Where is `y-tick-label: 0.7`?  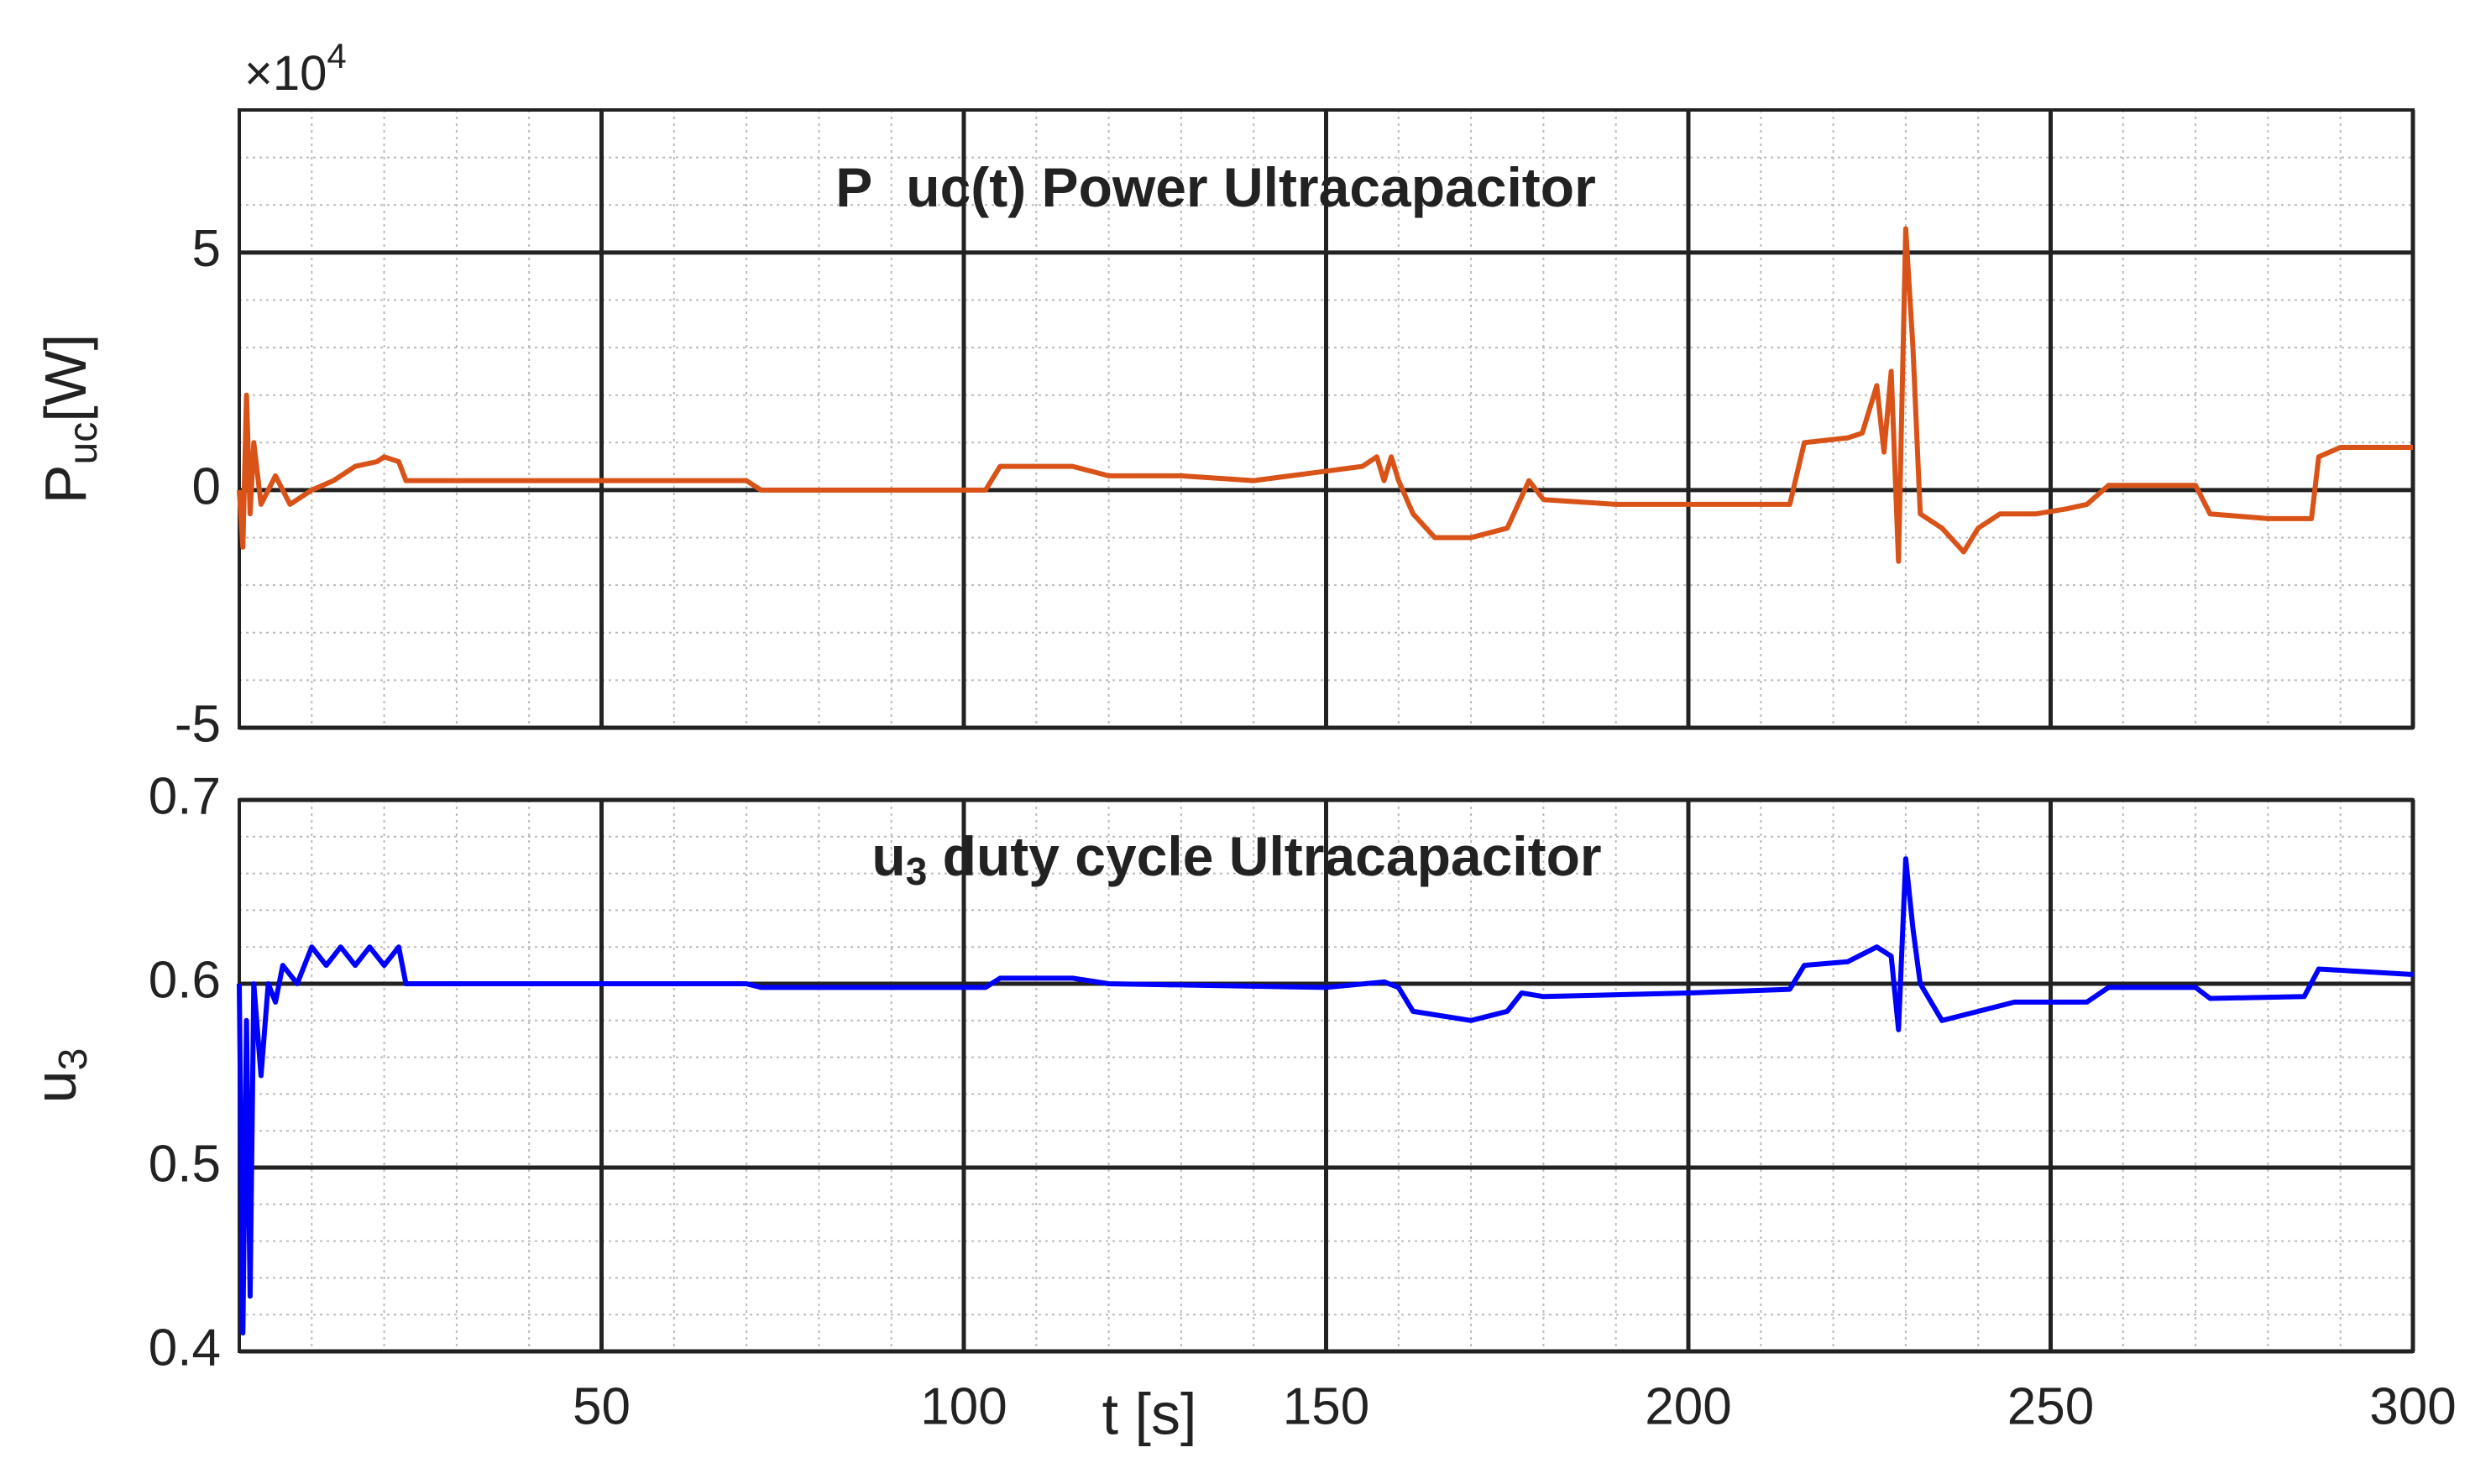
y-tick-label: 0.7 is located at coordinates (185, 796).